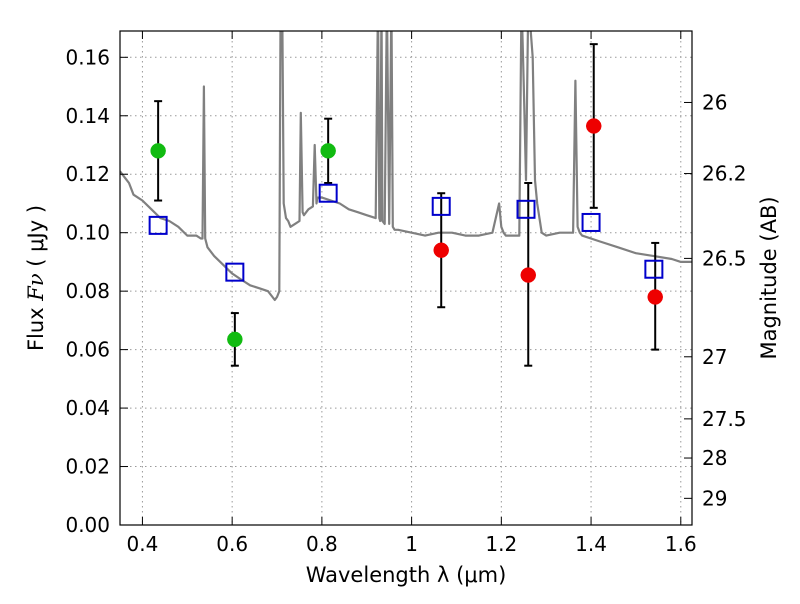 The height and width of the screenshot is (604, 800). What do you see at coordinates (714, 102) in the screenshot?
I see `y2-tick-label: 26` at bounding box center [714, 102].